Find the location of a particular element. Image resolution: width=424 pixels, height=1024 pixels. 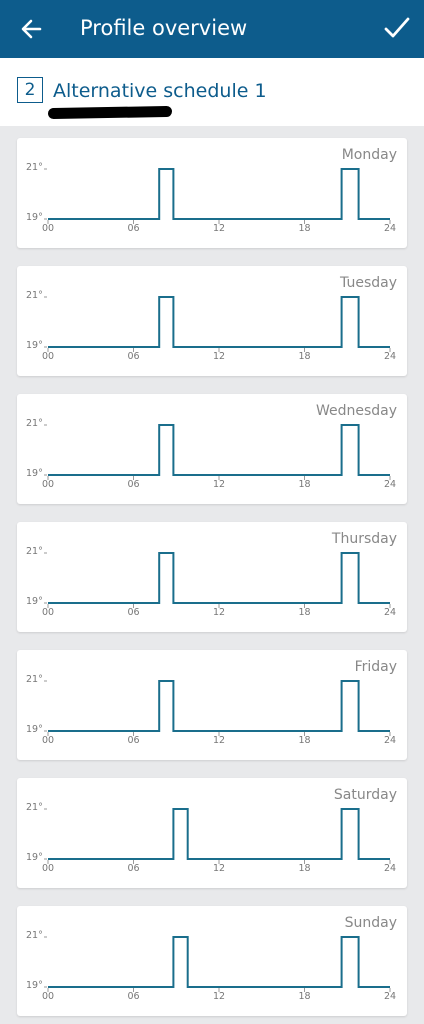

redaction-mark is located at coordinates (110, 112).